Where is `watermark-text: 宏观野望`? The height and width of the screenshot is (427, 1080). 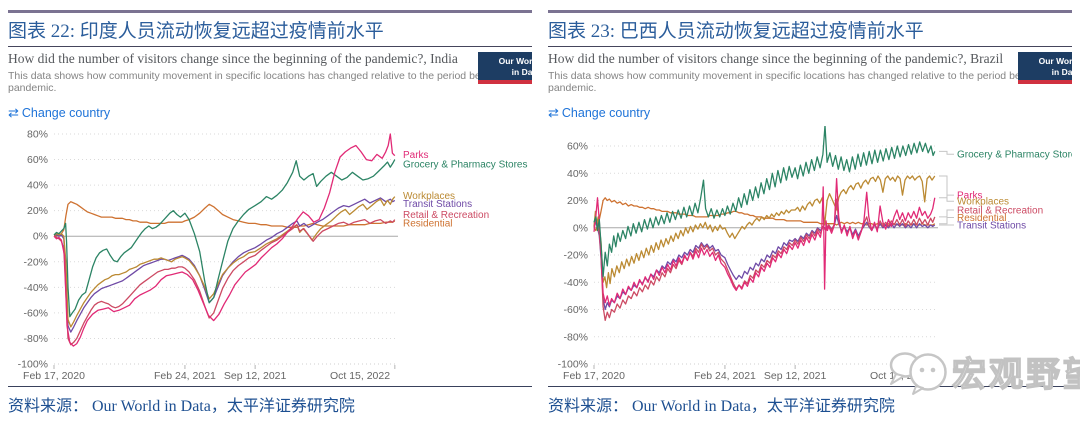 watermark-text: 宏观野望 is located at coordinates (1015, 374).